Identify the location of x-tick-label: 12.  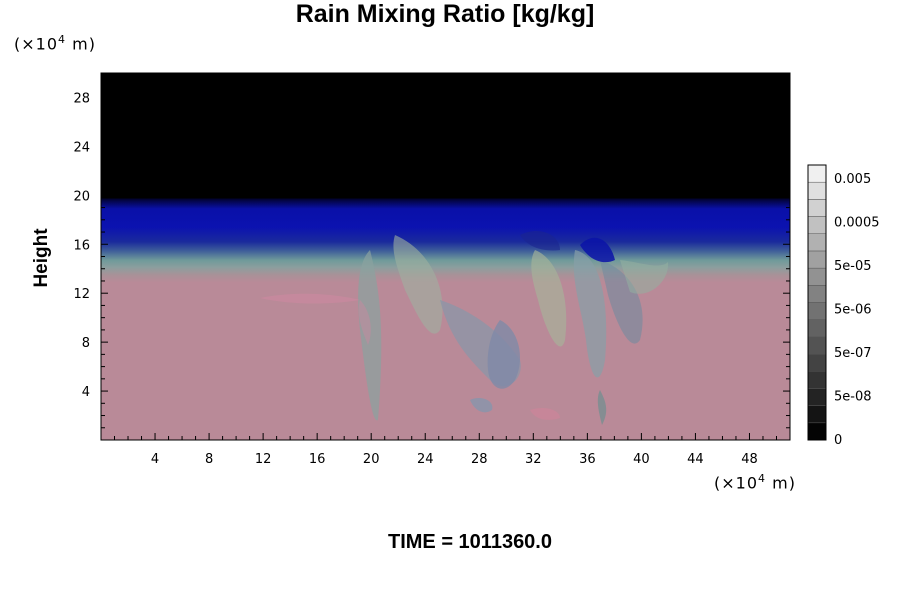
(263, 459).